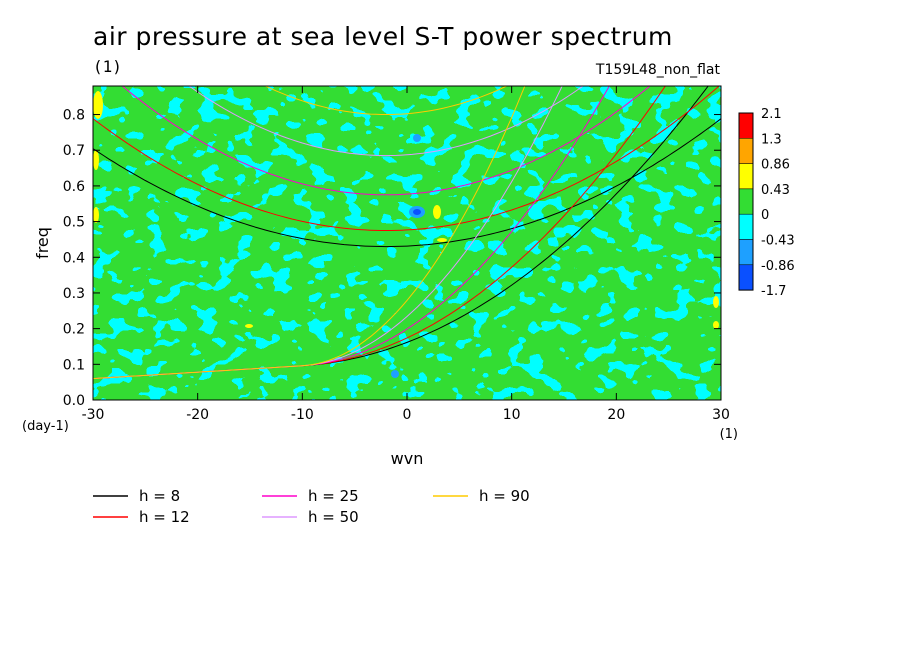 The image size is (904, 654). I want to click on x-tick-label: 30, so click(721, 415).